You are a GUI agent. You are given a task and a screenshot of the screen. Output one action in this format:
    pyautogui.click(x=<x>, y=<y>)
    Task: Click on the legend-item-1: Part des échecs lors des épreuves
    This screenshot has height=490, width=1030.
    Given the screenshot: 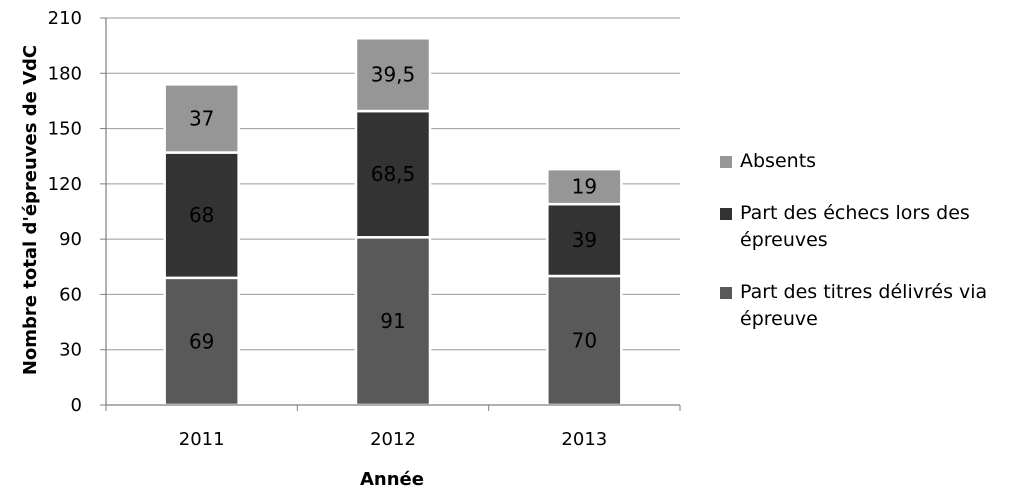 What is the action you would take?
    pyautogui.click(x=872, y=227)
    